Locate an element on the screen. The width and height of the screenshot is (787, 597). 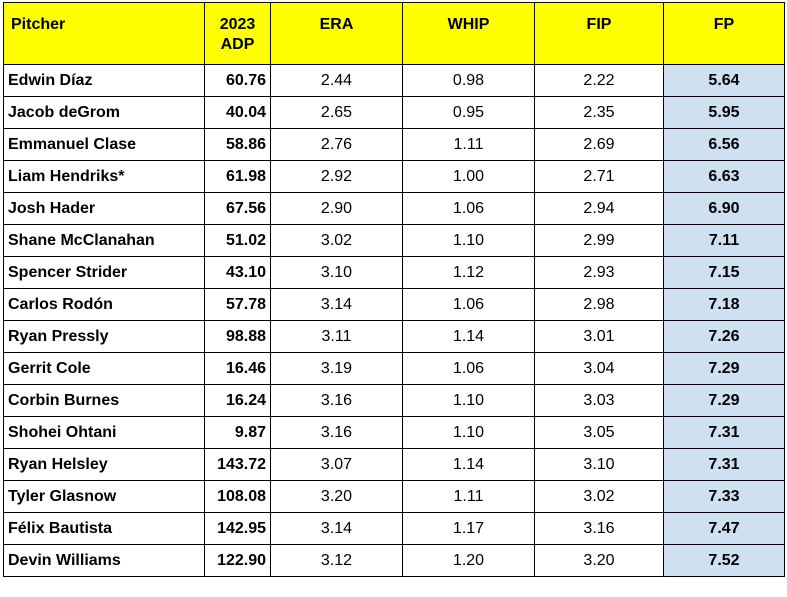
cell-whip: 1.10 is located at coordinates (468, 432).